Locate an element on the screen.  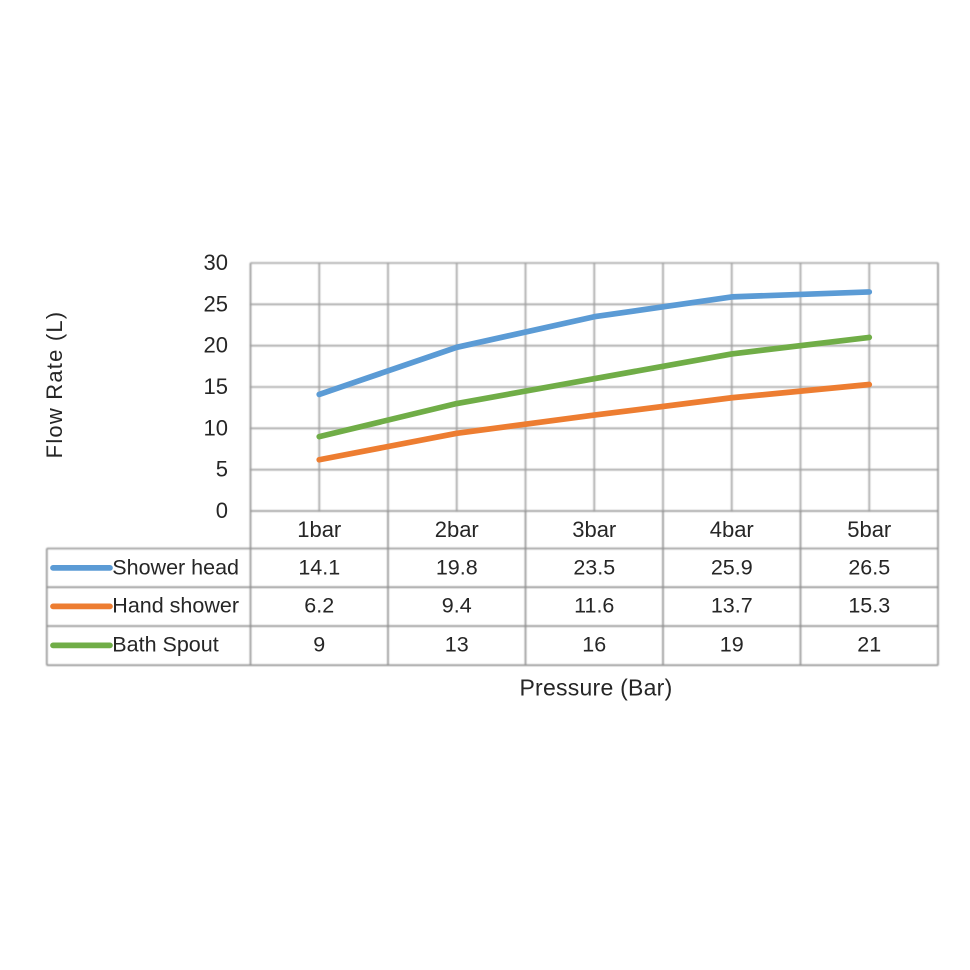
svg-text: 14.1 is located at coordinates (319, 567).